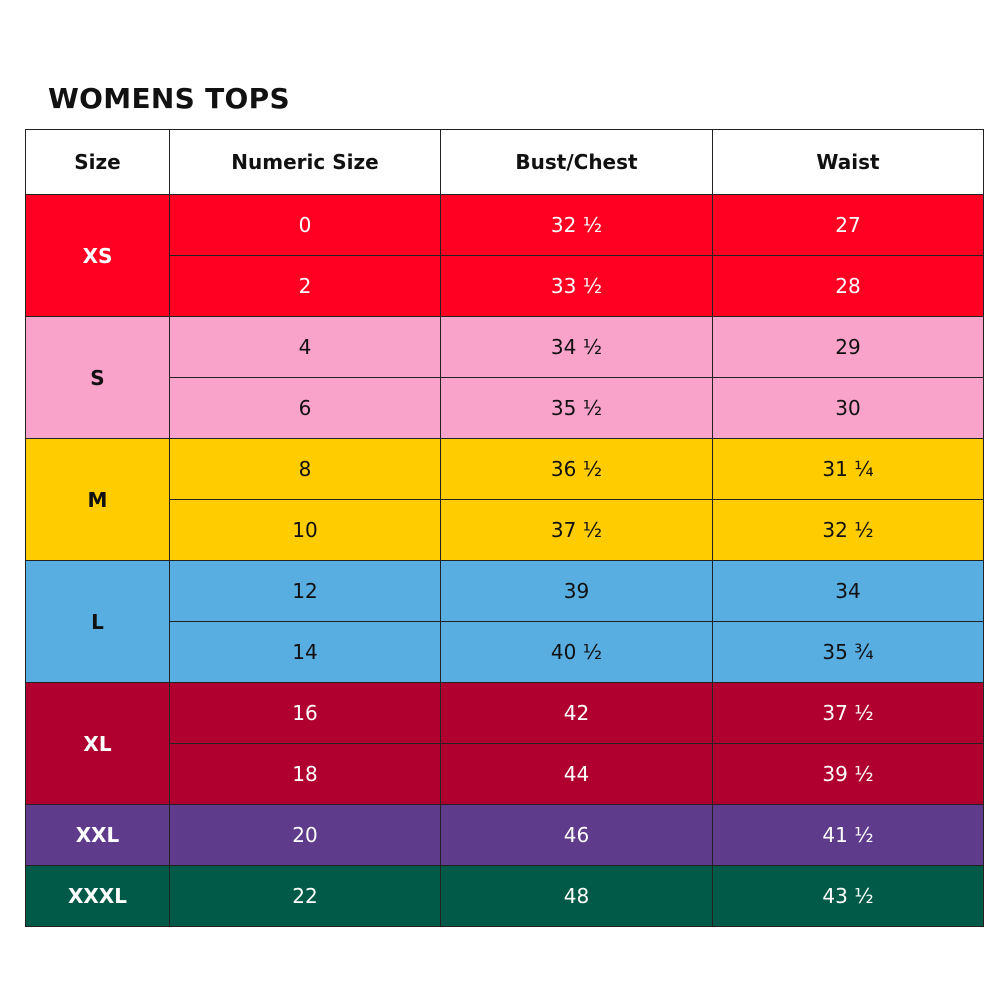  What do you see at coordinates (97, 621) in the screenshot?
I see `size-label: L` at bounding box center [97, 621].